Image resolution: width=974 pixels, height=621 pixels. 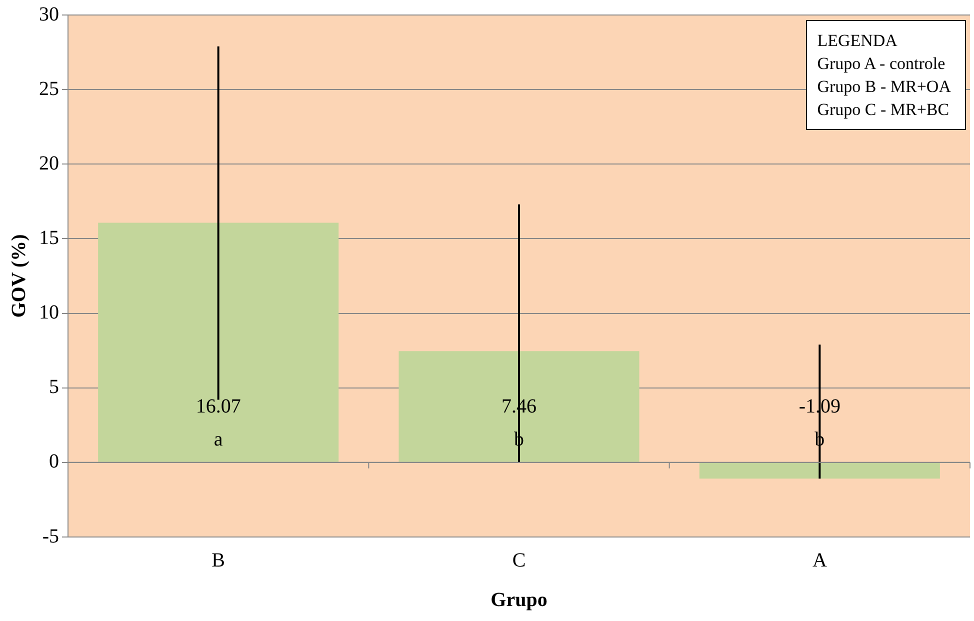 I want to click on y-tick-label: 15, so click(x=49, y=237).